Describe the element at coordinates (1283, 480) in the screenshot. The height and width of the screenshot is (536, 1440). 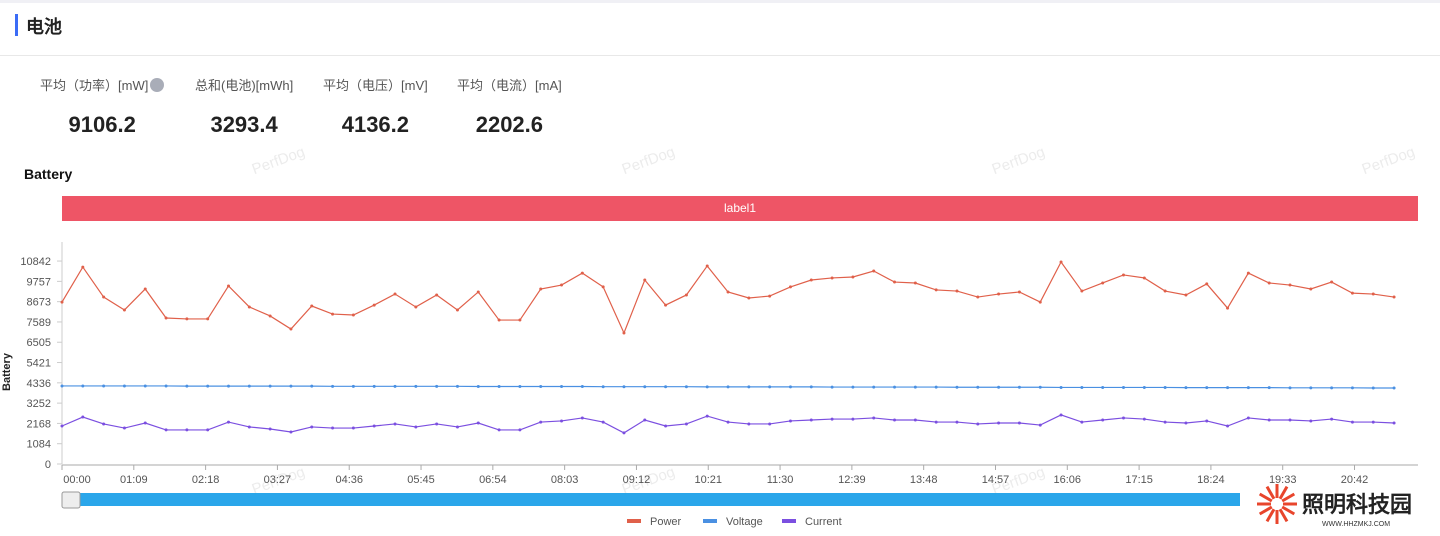
I see `x-tick-label: 19:33` at that location.